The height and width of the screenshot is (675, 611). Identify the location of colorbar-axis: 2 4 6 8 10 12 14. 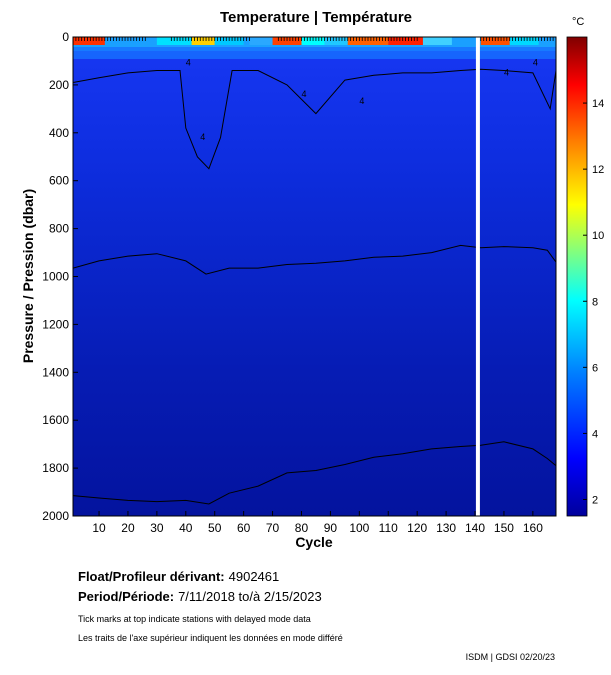
(593, 302).